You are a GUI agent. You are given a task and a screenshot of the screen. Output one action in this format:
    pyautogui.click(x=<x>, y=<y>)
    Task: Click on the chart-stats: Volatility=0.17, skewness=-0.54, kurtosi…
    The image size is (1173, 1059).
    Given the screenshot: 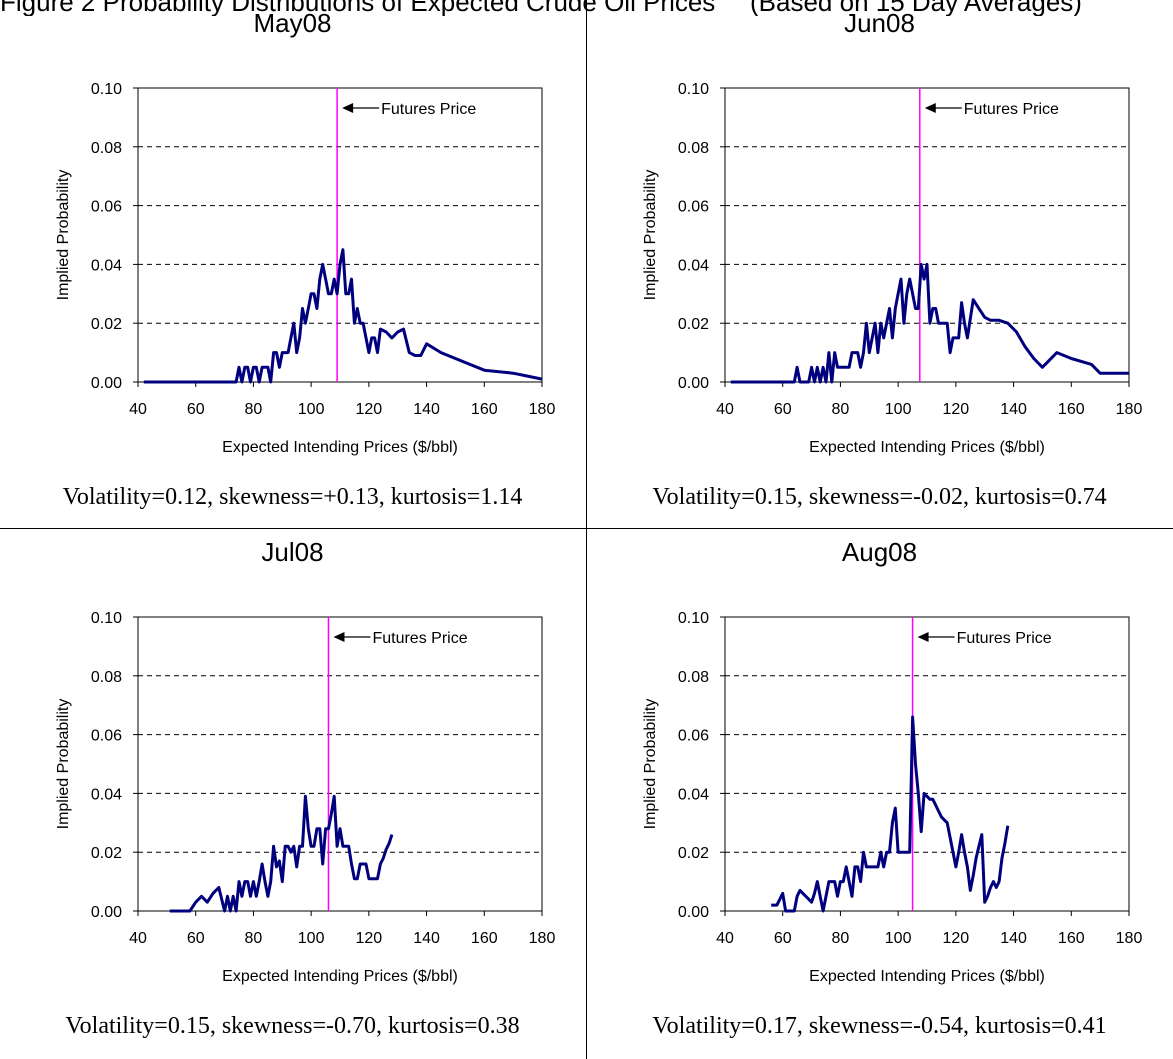 What is the action you would take?
    pyautogui.click(x=879, y=1026)
    